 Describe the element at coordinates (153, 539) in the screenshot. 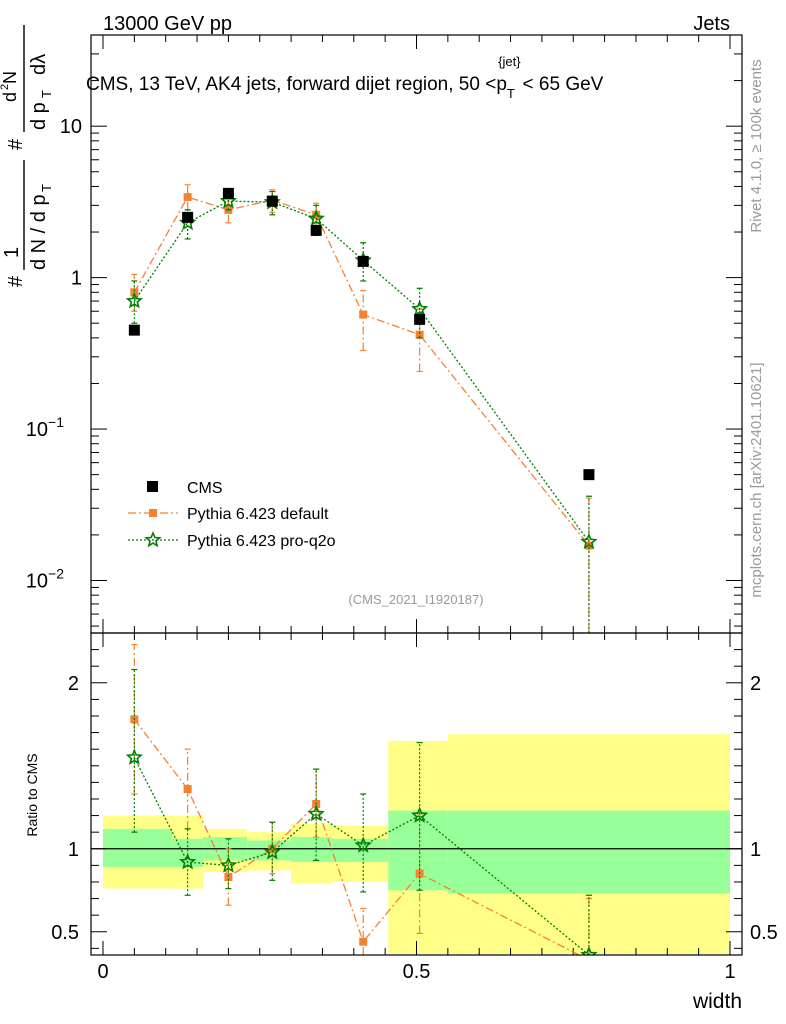

I see `legend-marker-proq2o` at that location.